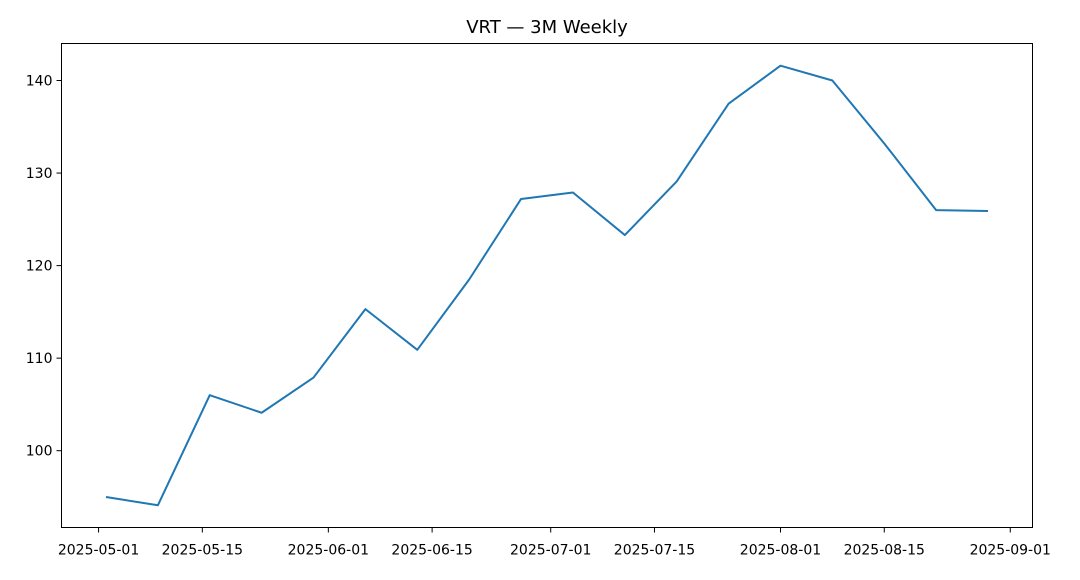  I want to click on x-tick-label: 2025-08-01, so click(780, 551).